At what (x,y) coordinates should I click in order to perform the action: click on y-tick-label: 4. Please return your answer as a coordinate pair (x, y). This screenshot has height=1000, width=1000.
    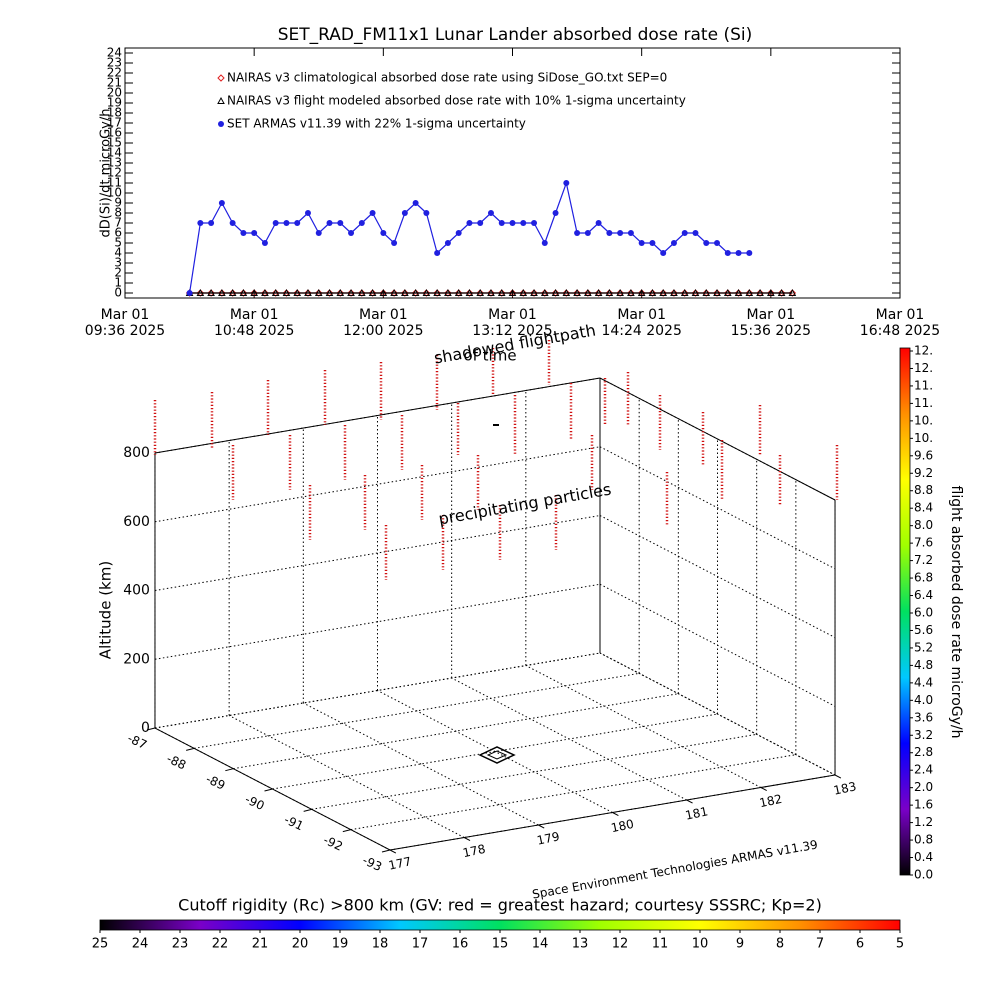
    Looking at the image, I should click on (118, 253).